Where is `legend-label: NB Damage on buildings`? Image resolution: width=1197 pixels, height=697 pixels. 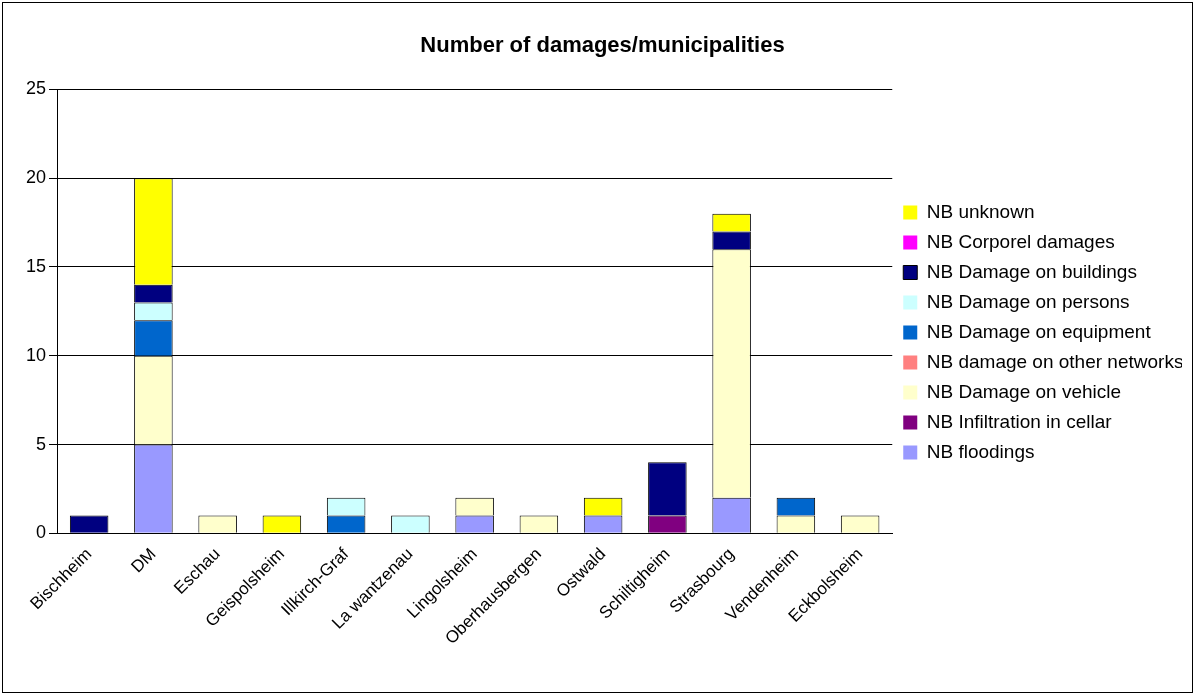 legend-label: NB Damage on buildings is located at coordinates (1031, 271).